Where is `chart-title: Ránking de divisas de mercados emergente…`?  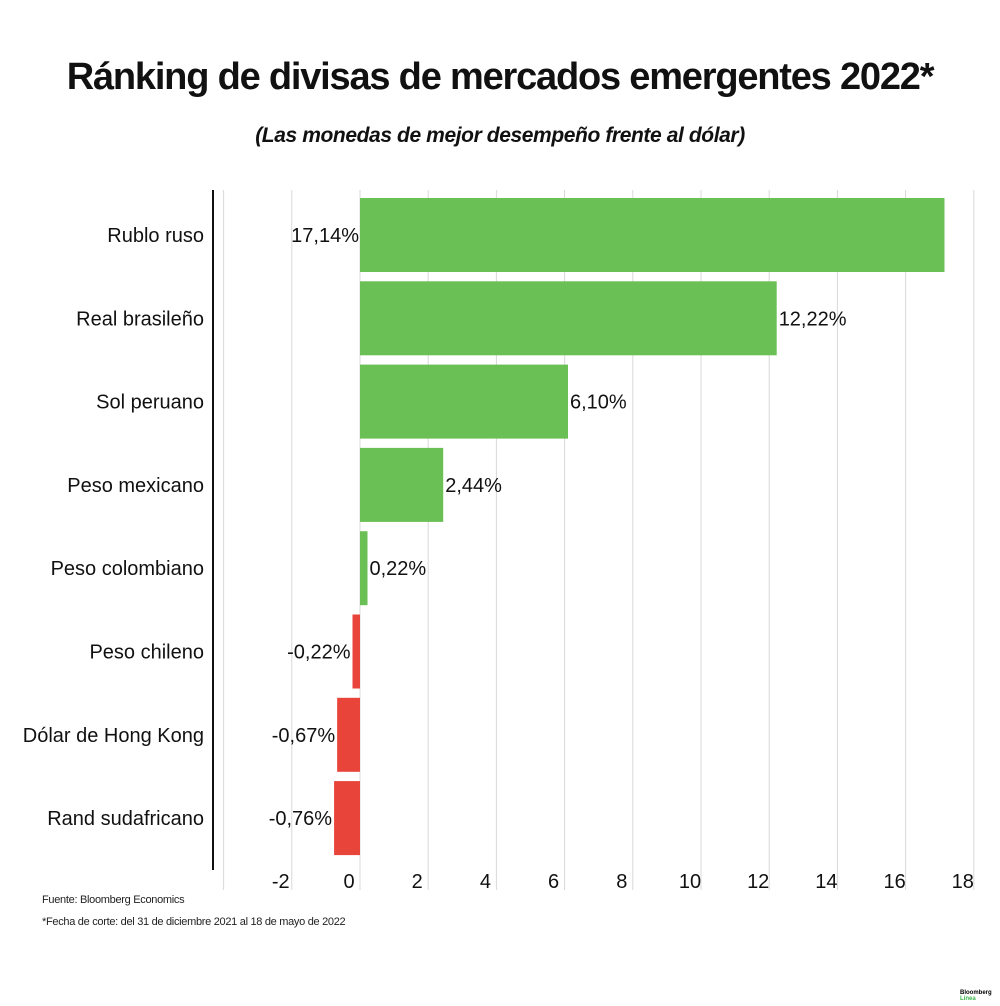
chart-title: Ránking de divisas de mercados emergente… is located at coordinates (500, 77).